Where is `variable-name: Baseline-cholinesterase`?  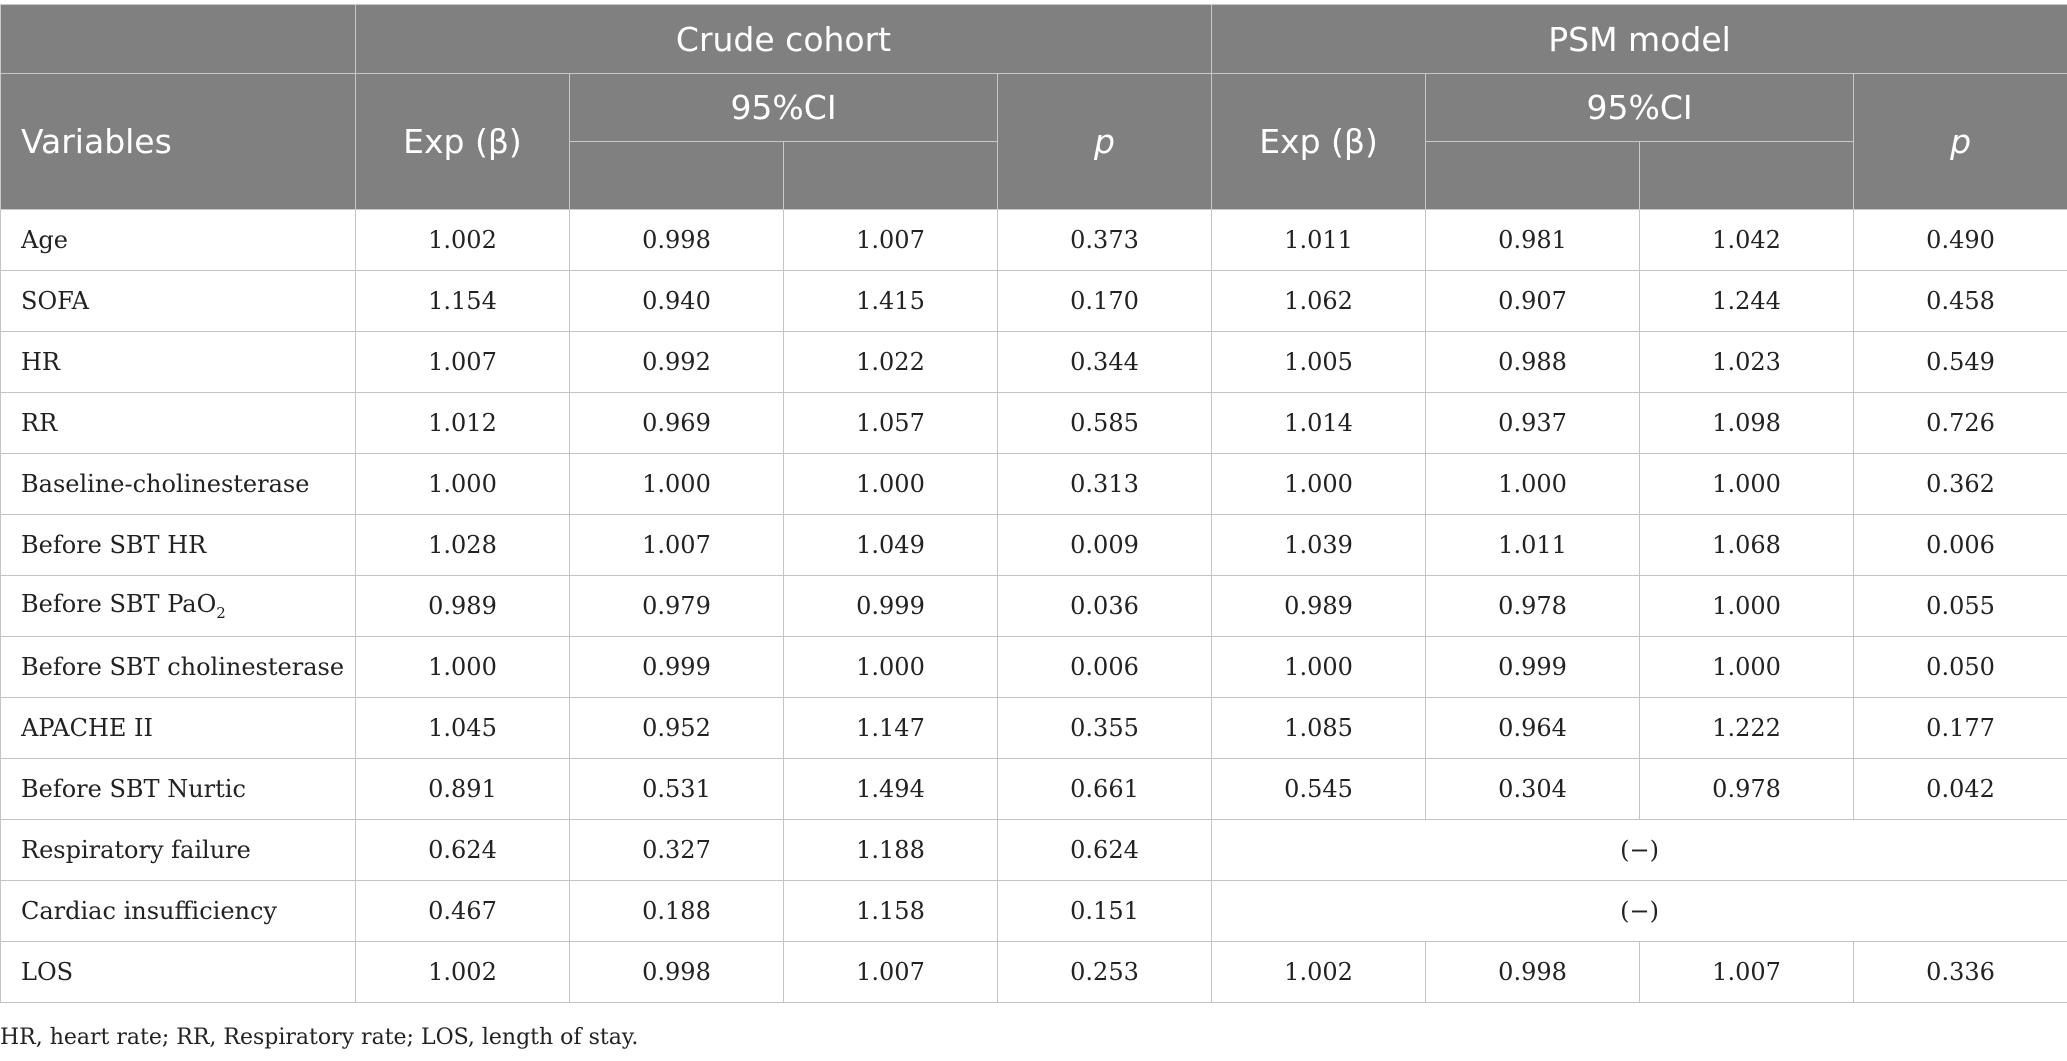 variable-name: Baseline-cholinesterase is located at coordinates (165, 484).